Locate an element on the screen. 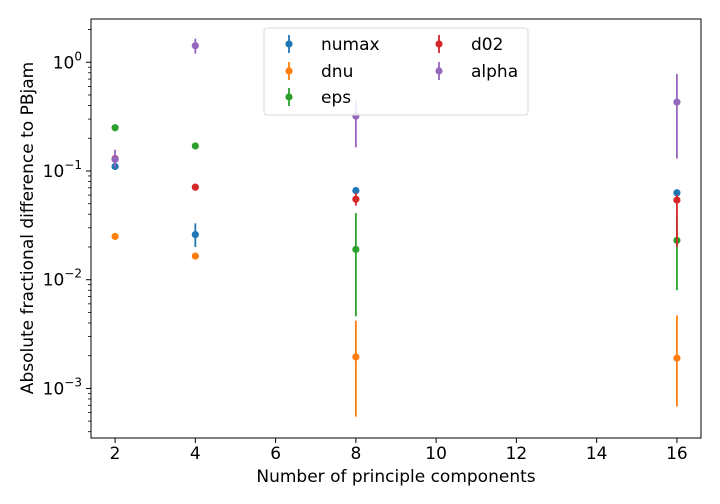 The height and width of the screenshot is (504, 720). legend: numax dnu eps d02 alpha is located at coordinates (396, 71).